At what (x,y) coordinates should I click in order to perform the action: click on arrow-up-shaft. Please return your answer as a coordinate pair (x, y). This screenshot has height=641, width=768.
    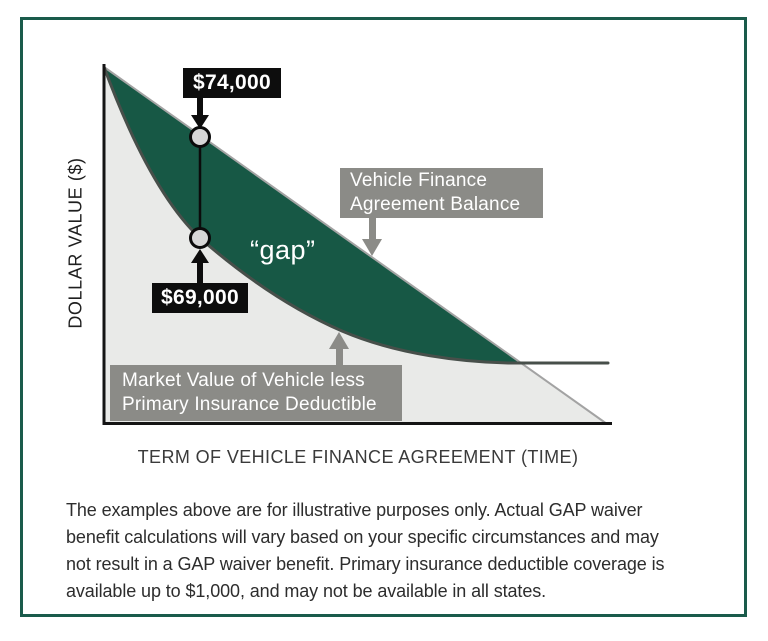
    Looking at the image, I should click on (200, 272).